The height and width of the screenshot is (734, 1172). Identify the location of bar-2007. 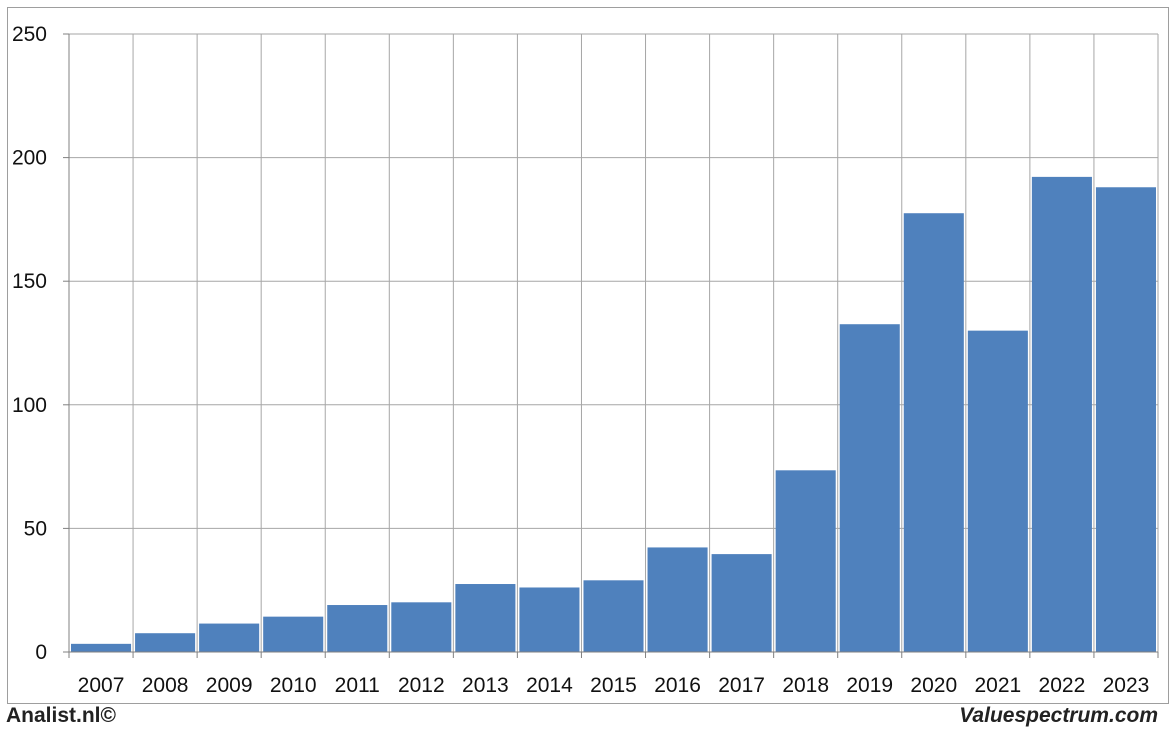
(101, 647).